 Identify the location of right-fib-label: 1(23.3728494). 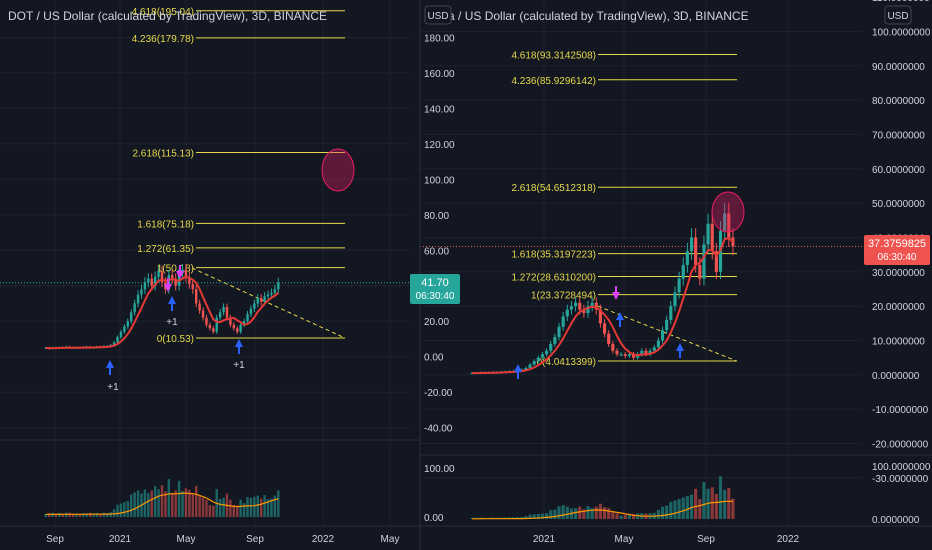
(563, 296).